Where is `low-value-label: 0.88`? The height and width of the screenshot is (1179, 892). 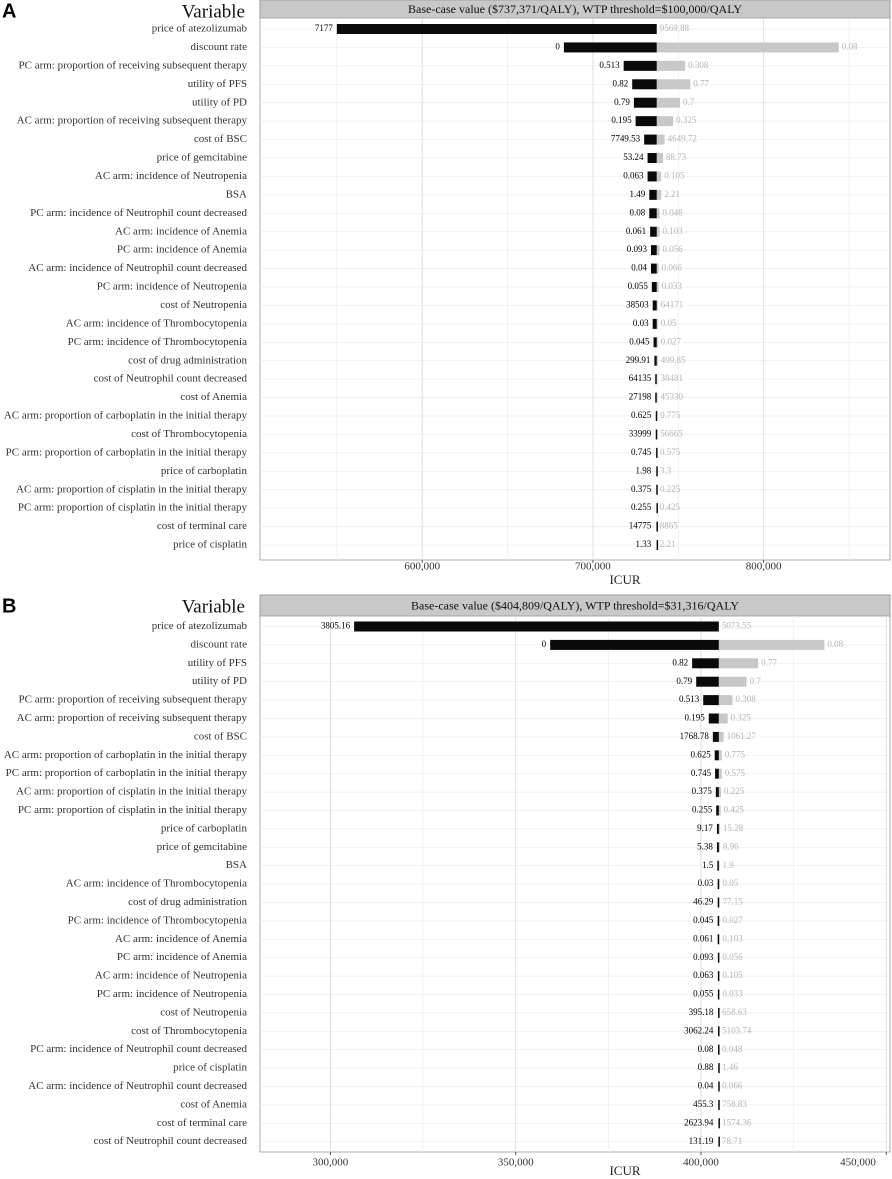
low-value-label: 0.88 is located at coordinates (706, 1067).